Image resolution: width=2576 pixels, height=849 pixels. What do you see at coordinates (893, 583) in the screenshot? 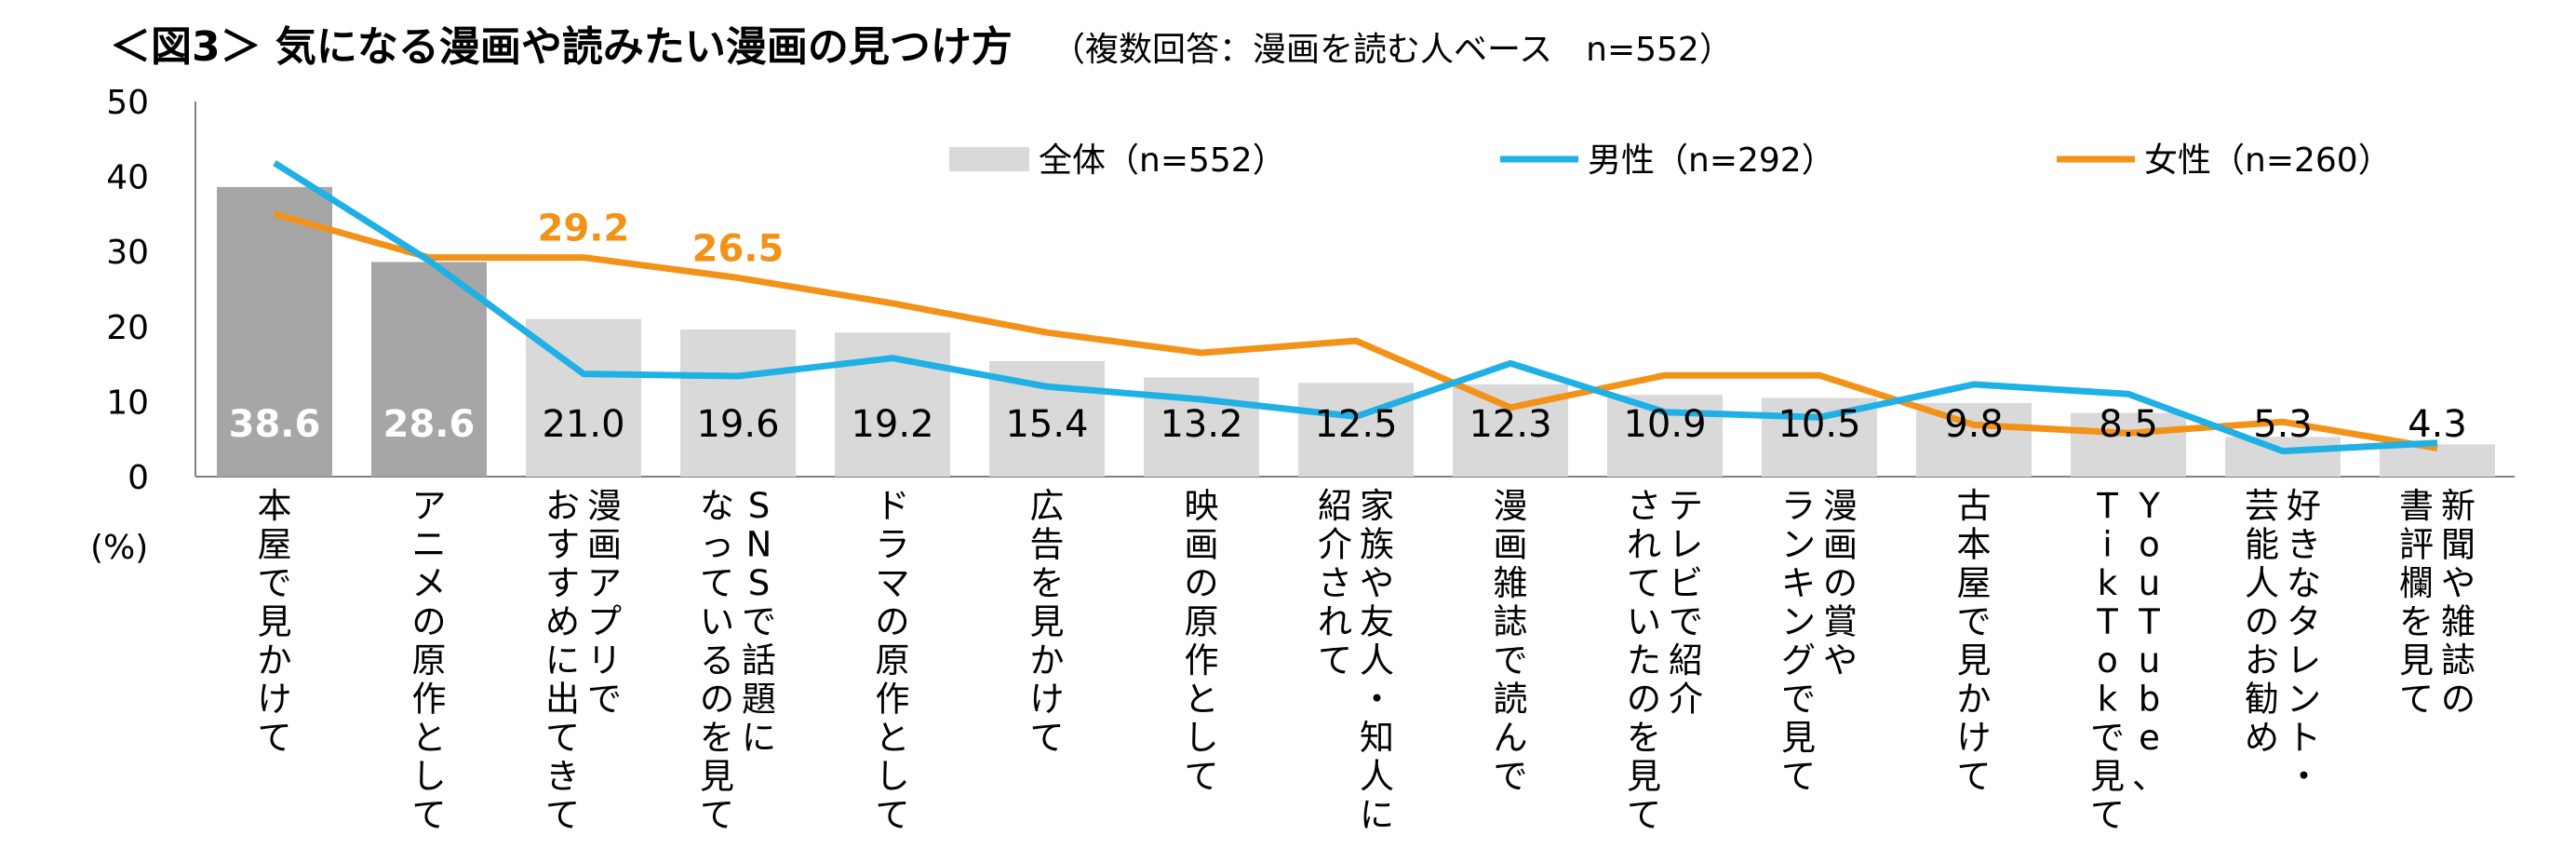
I see `x-category-glyph: マ` at bounding box center [893, 583].